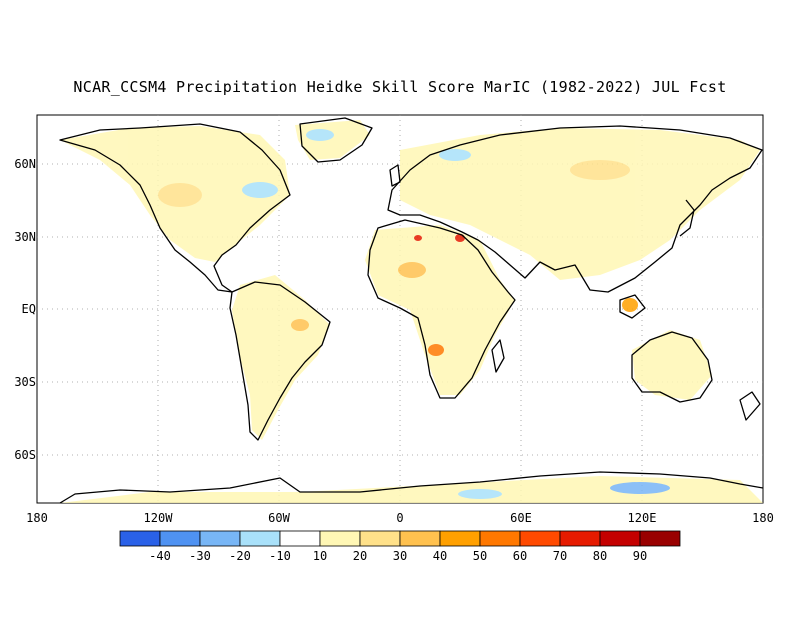 This screenshot has height=618, width=800. What do you see at coordinates (560, 556) in the screenshot?
I see `colorbar-label: 70` at bounding box center [560, 556].